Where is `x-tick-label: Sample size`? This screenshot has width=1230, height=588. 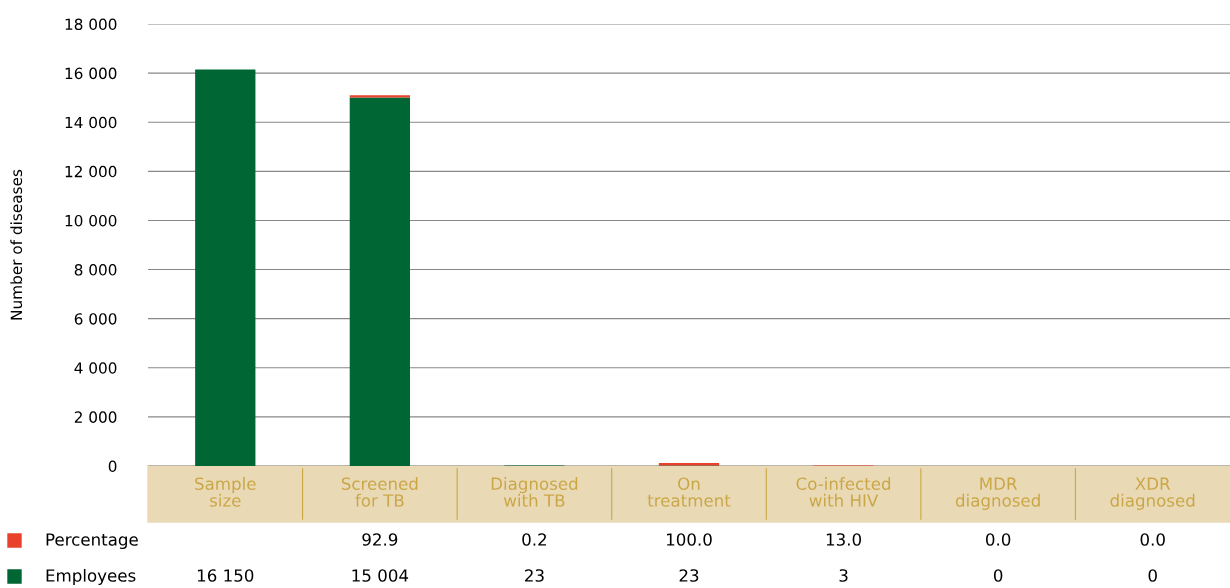 x-tick-label: Sample size is located at coordinates (225, 492).